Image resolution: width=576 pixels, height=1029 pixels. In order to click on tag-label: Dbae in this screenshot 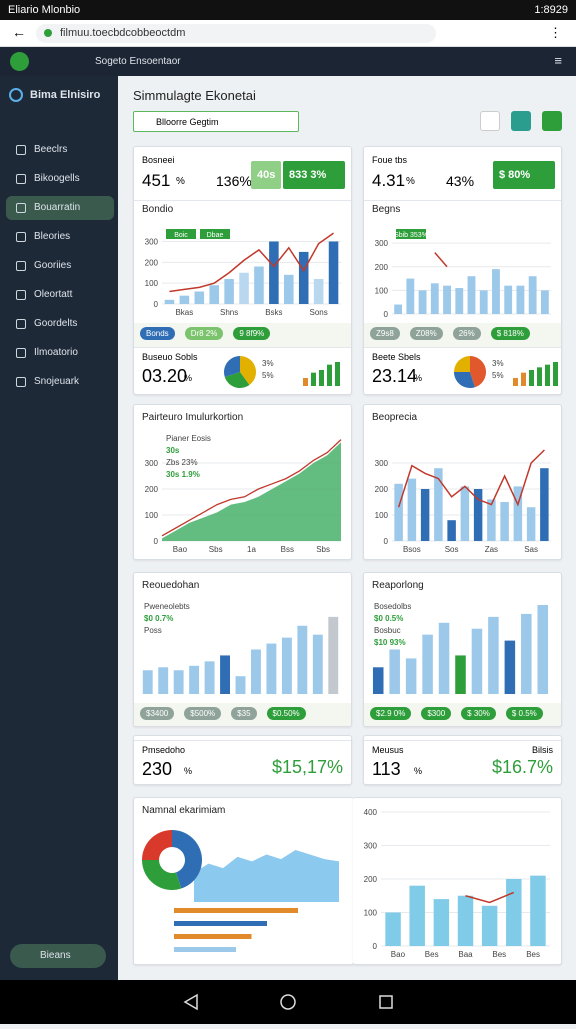, I will do `click(215, 235)`.